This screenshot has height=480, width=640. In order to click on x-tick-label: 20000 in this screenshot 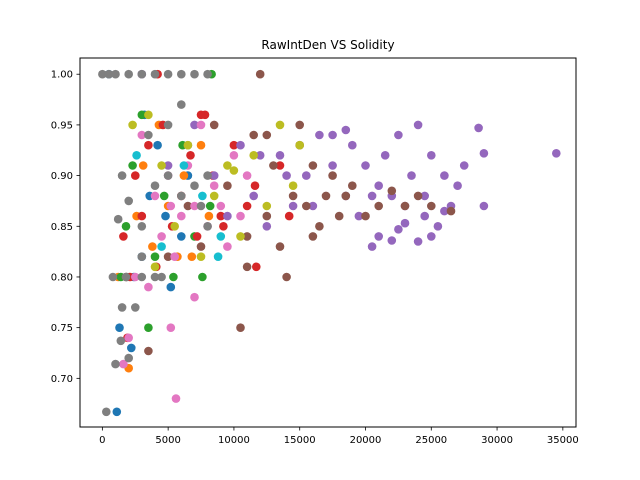, I will do `click(366, 440)`.